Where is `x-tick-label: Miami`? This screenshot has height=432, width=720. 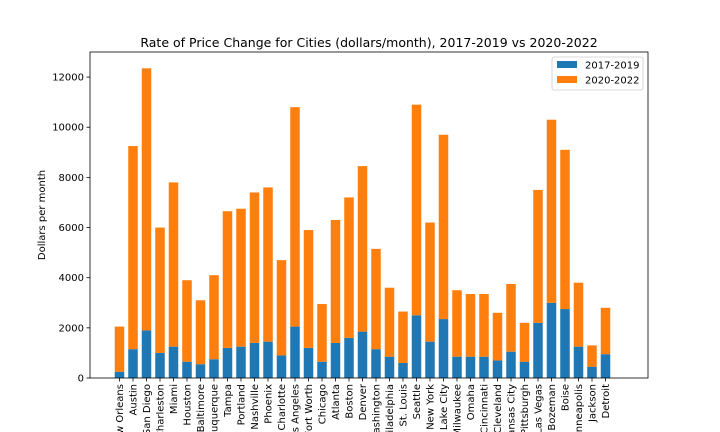 x-tick-label: Miami is located at coordinates (174, 399).